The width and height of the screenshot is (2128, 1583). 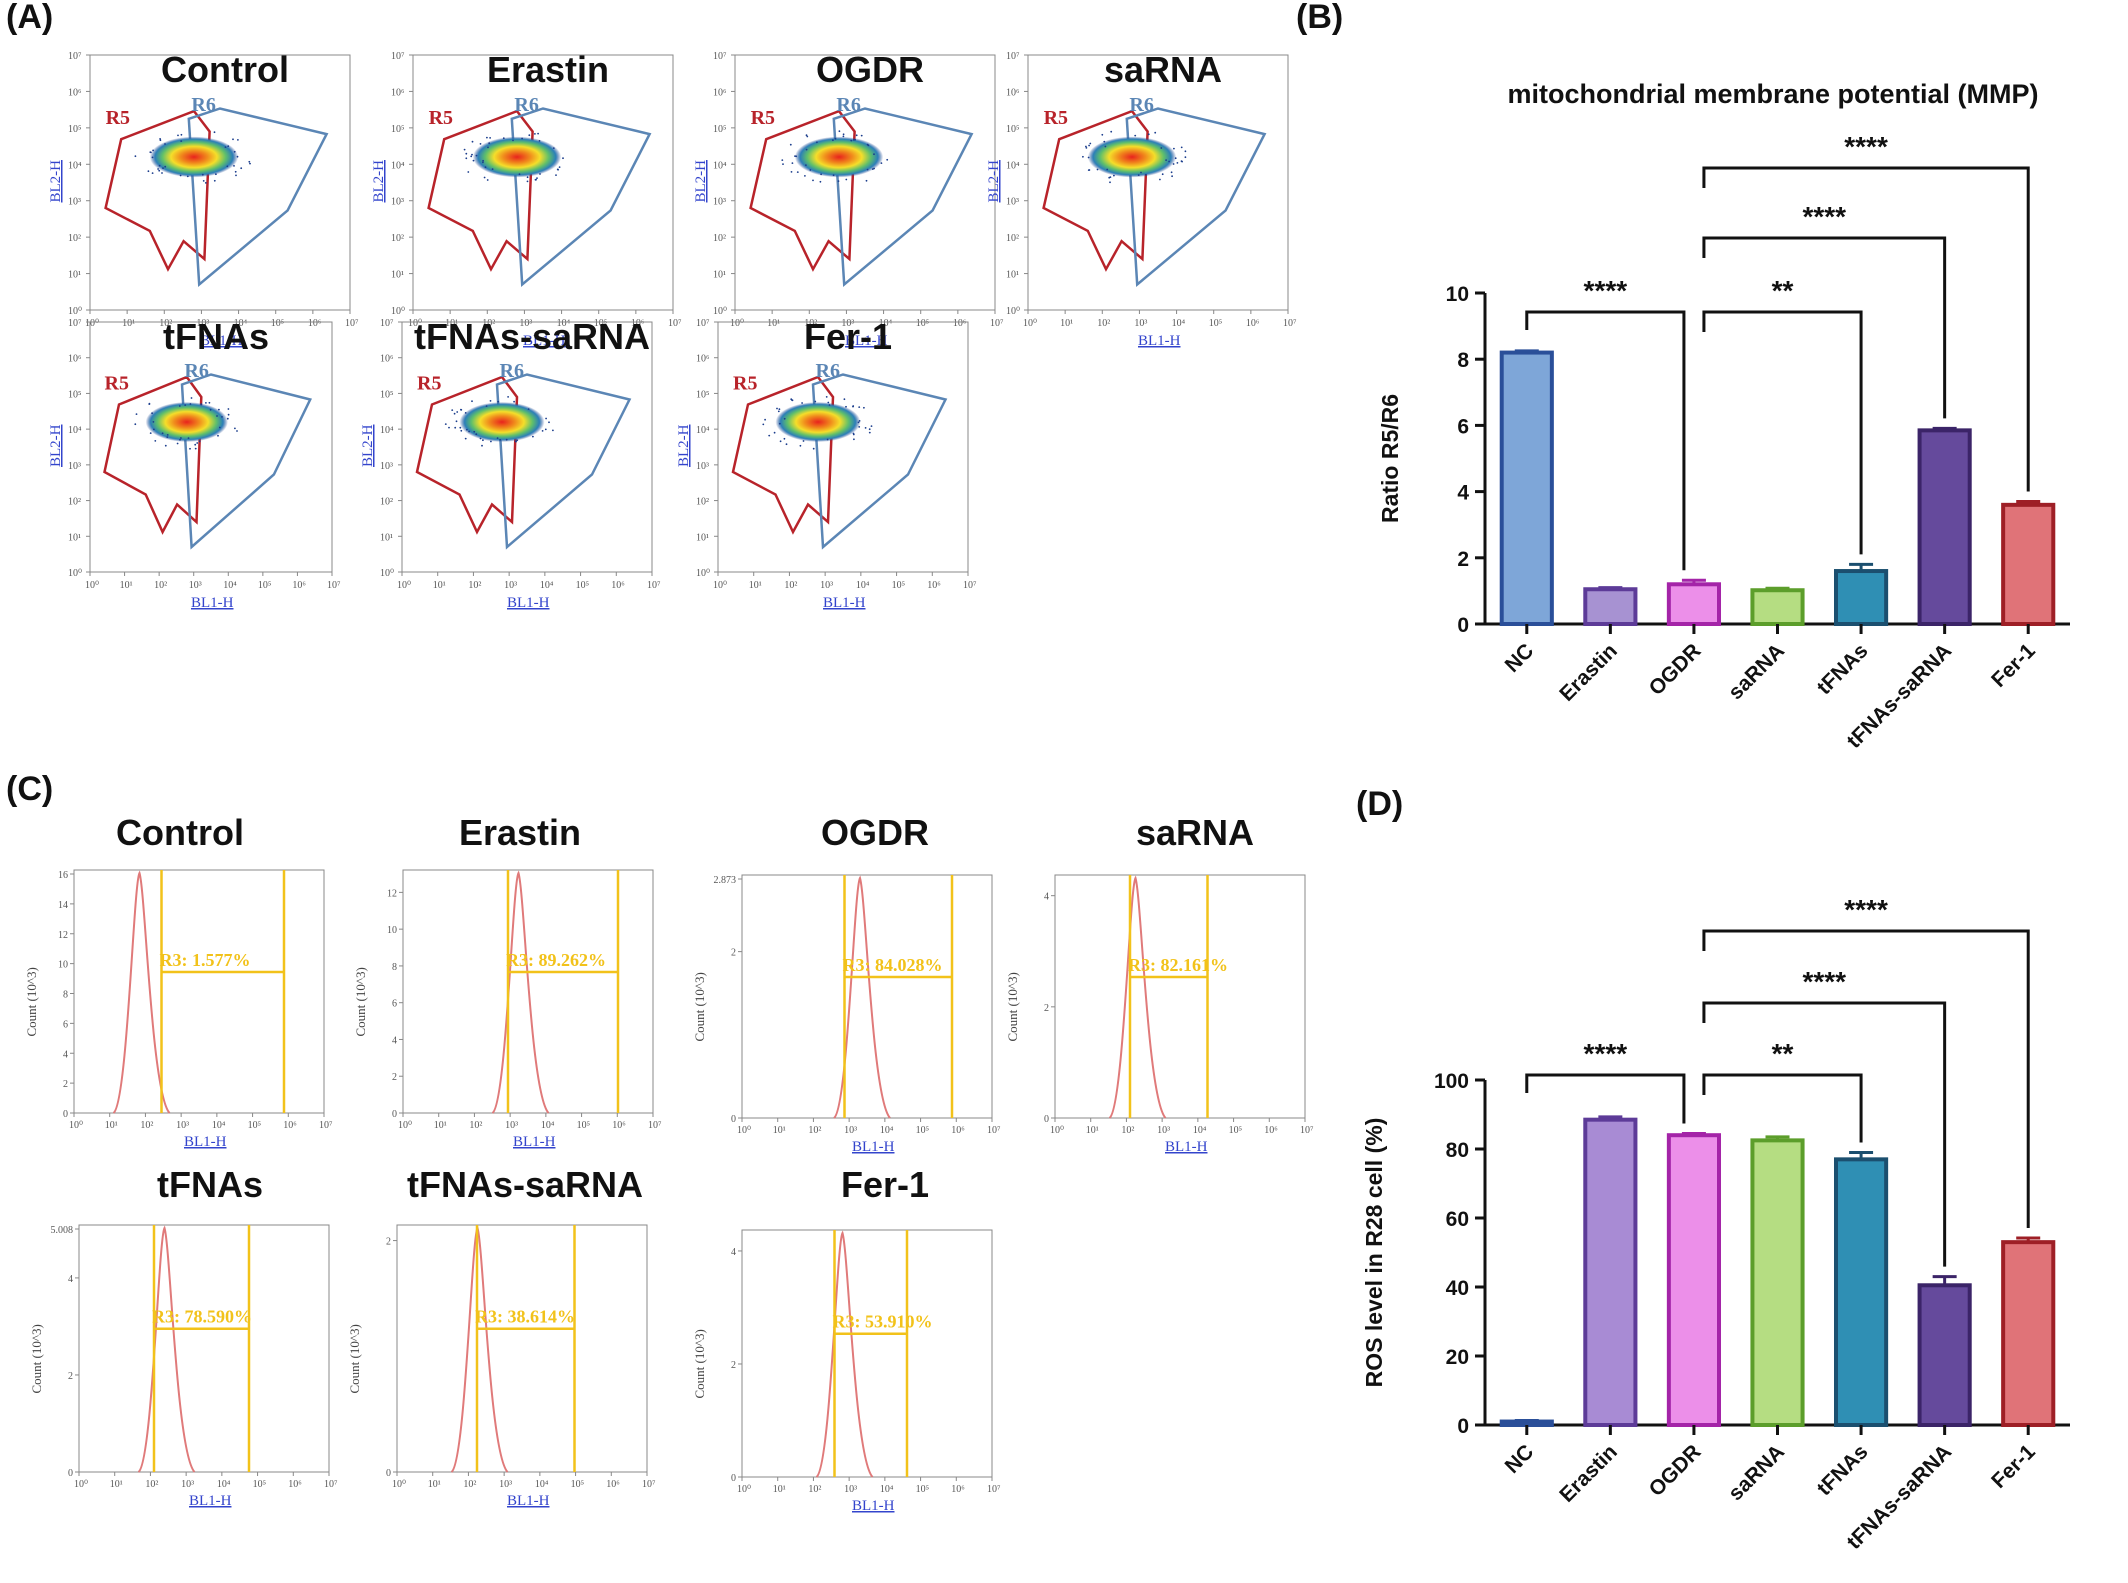 I want to click on significance-label: ****, so click(x=1606, y=1053).